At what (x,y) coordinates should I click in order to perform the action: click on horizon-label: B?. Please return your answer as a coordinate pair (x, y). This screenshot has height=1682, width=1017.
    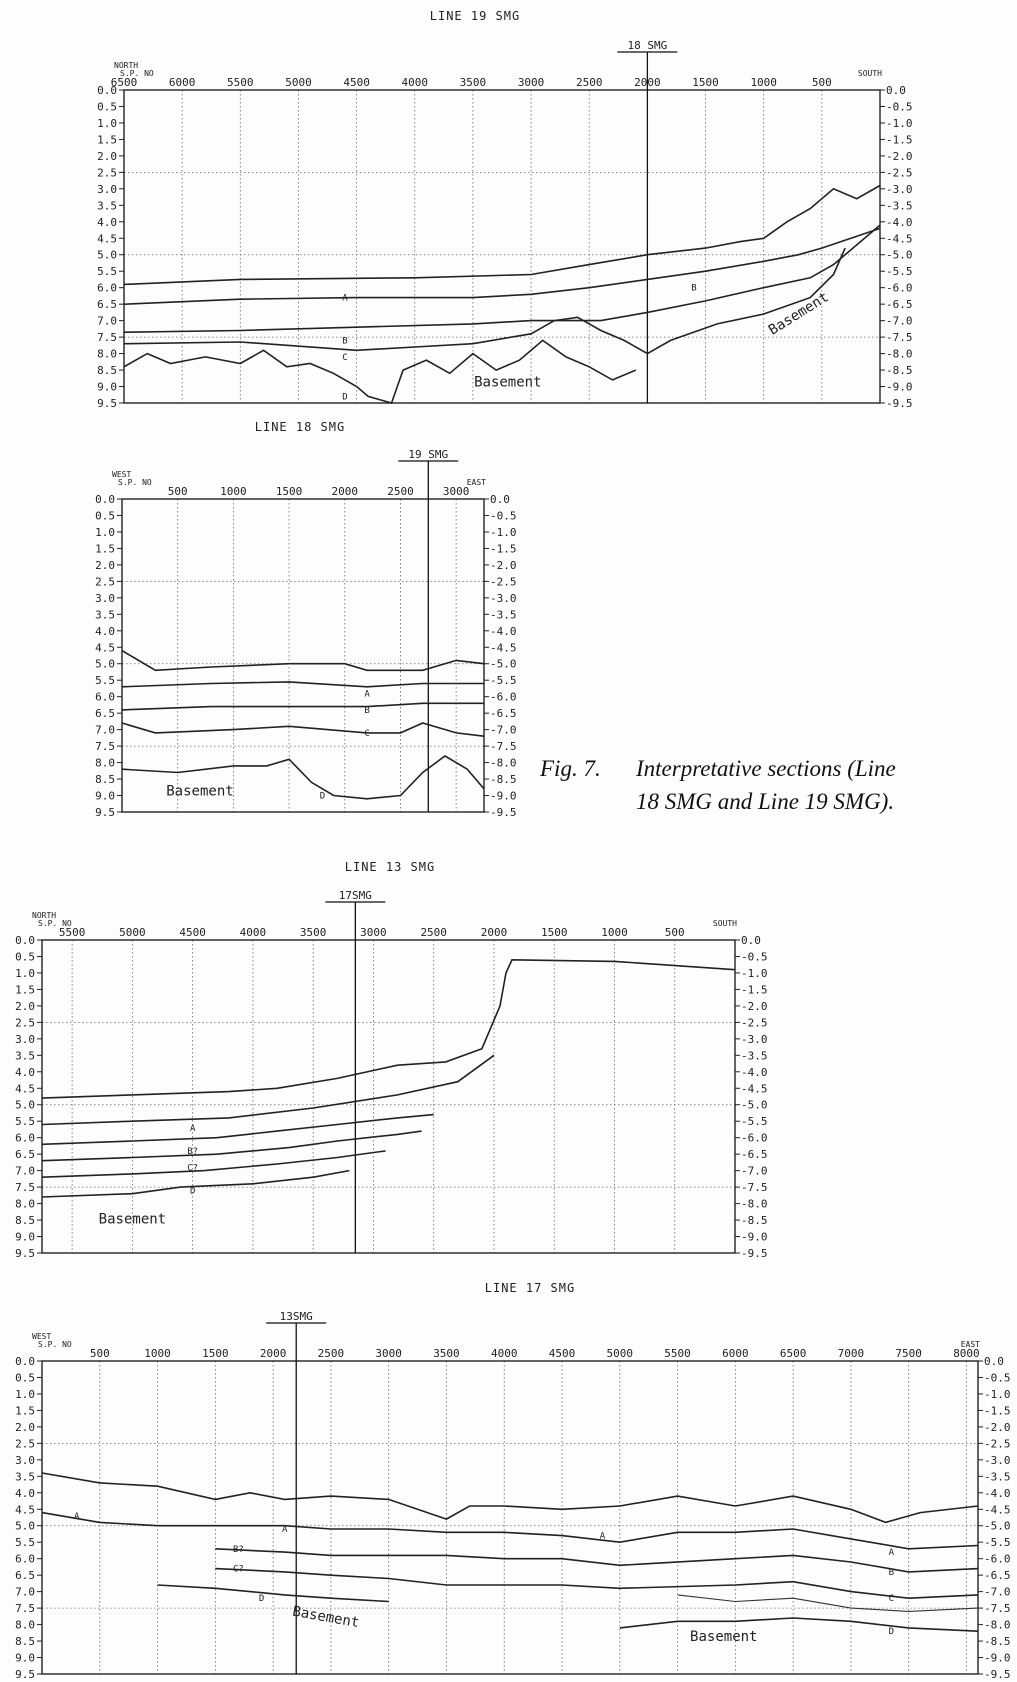
    Looking at the image, I should click on (192, 1152).